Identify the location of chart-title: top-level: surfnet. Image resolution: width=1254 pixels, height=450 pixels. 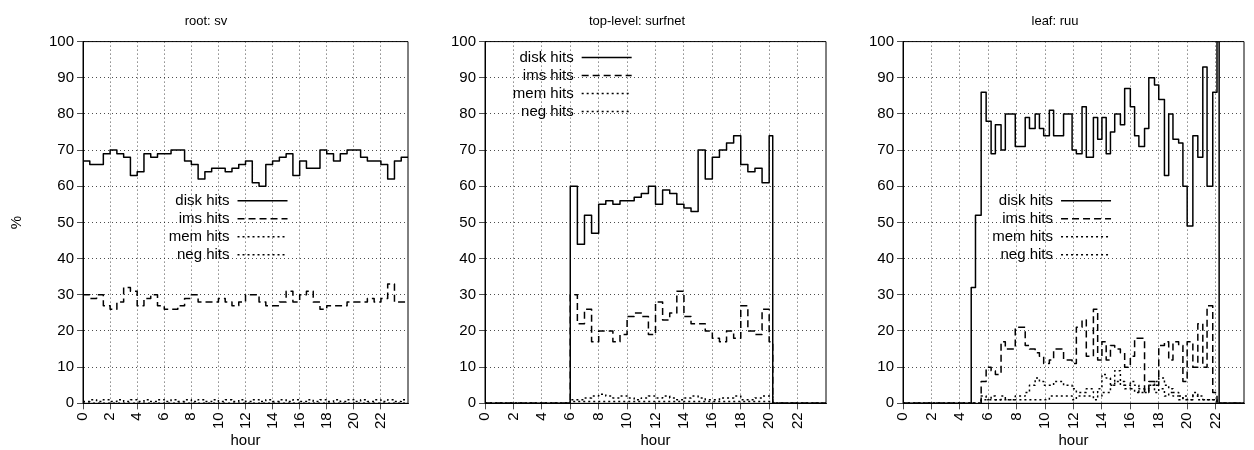
(637, 21).